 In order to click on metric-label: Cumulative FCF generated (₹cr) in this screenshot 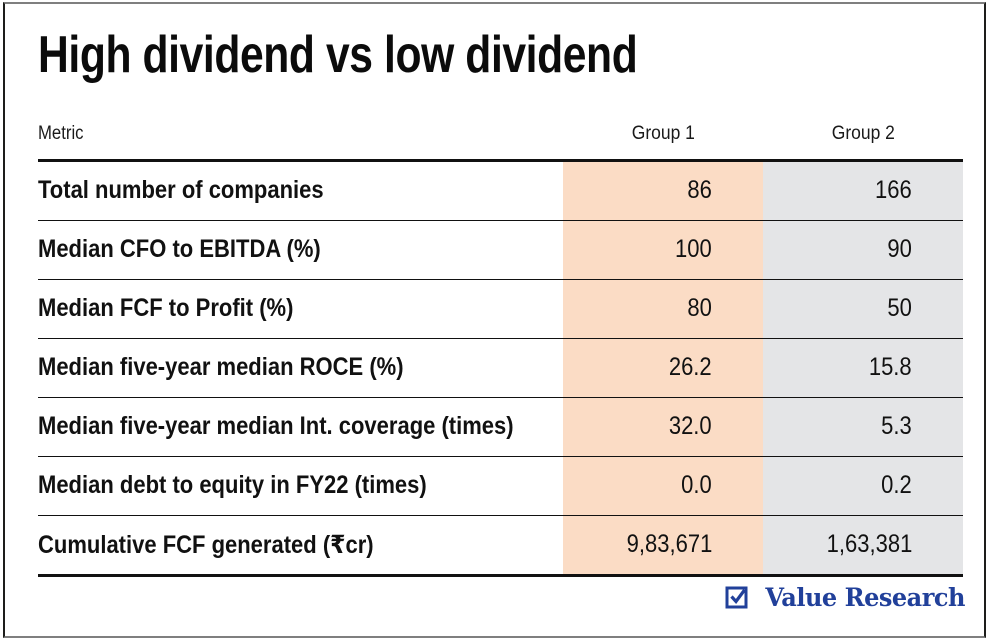, I will do `click(300, 546)`.